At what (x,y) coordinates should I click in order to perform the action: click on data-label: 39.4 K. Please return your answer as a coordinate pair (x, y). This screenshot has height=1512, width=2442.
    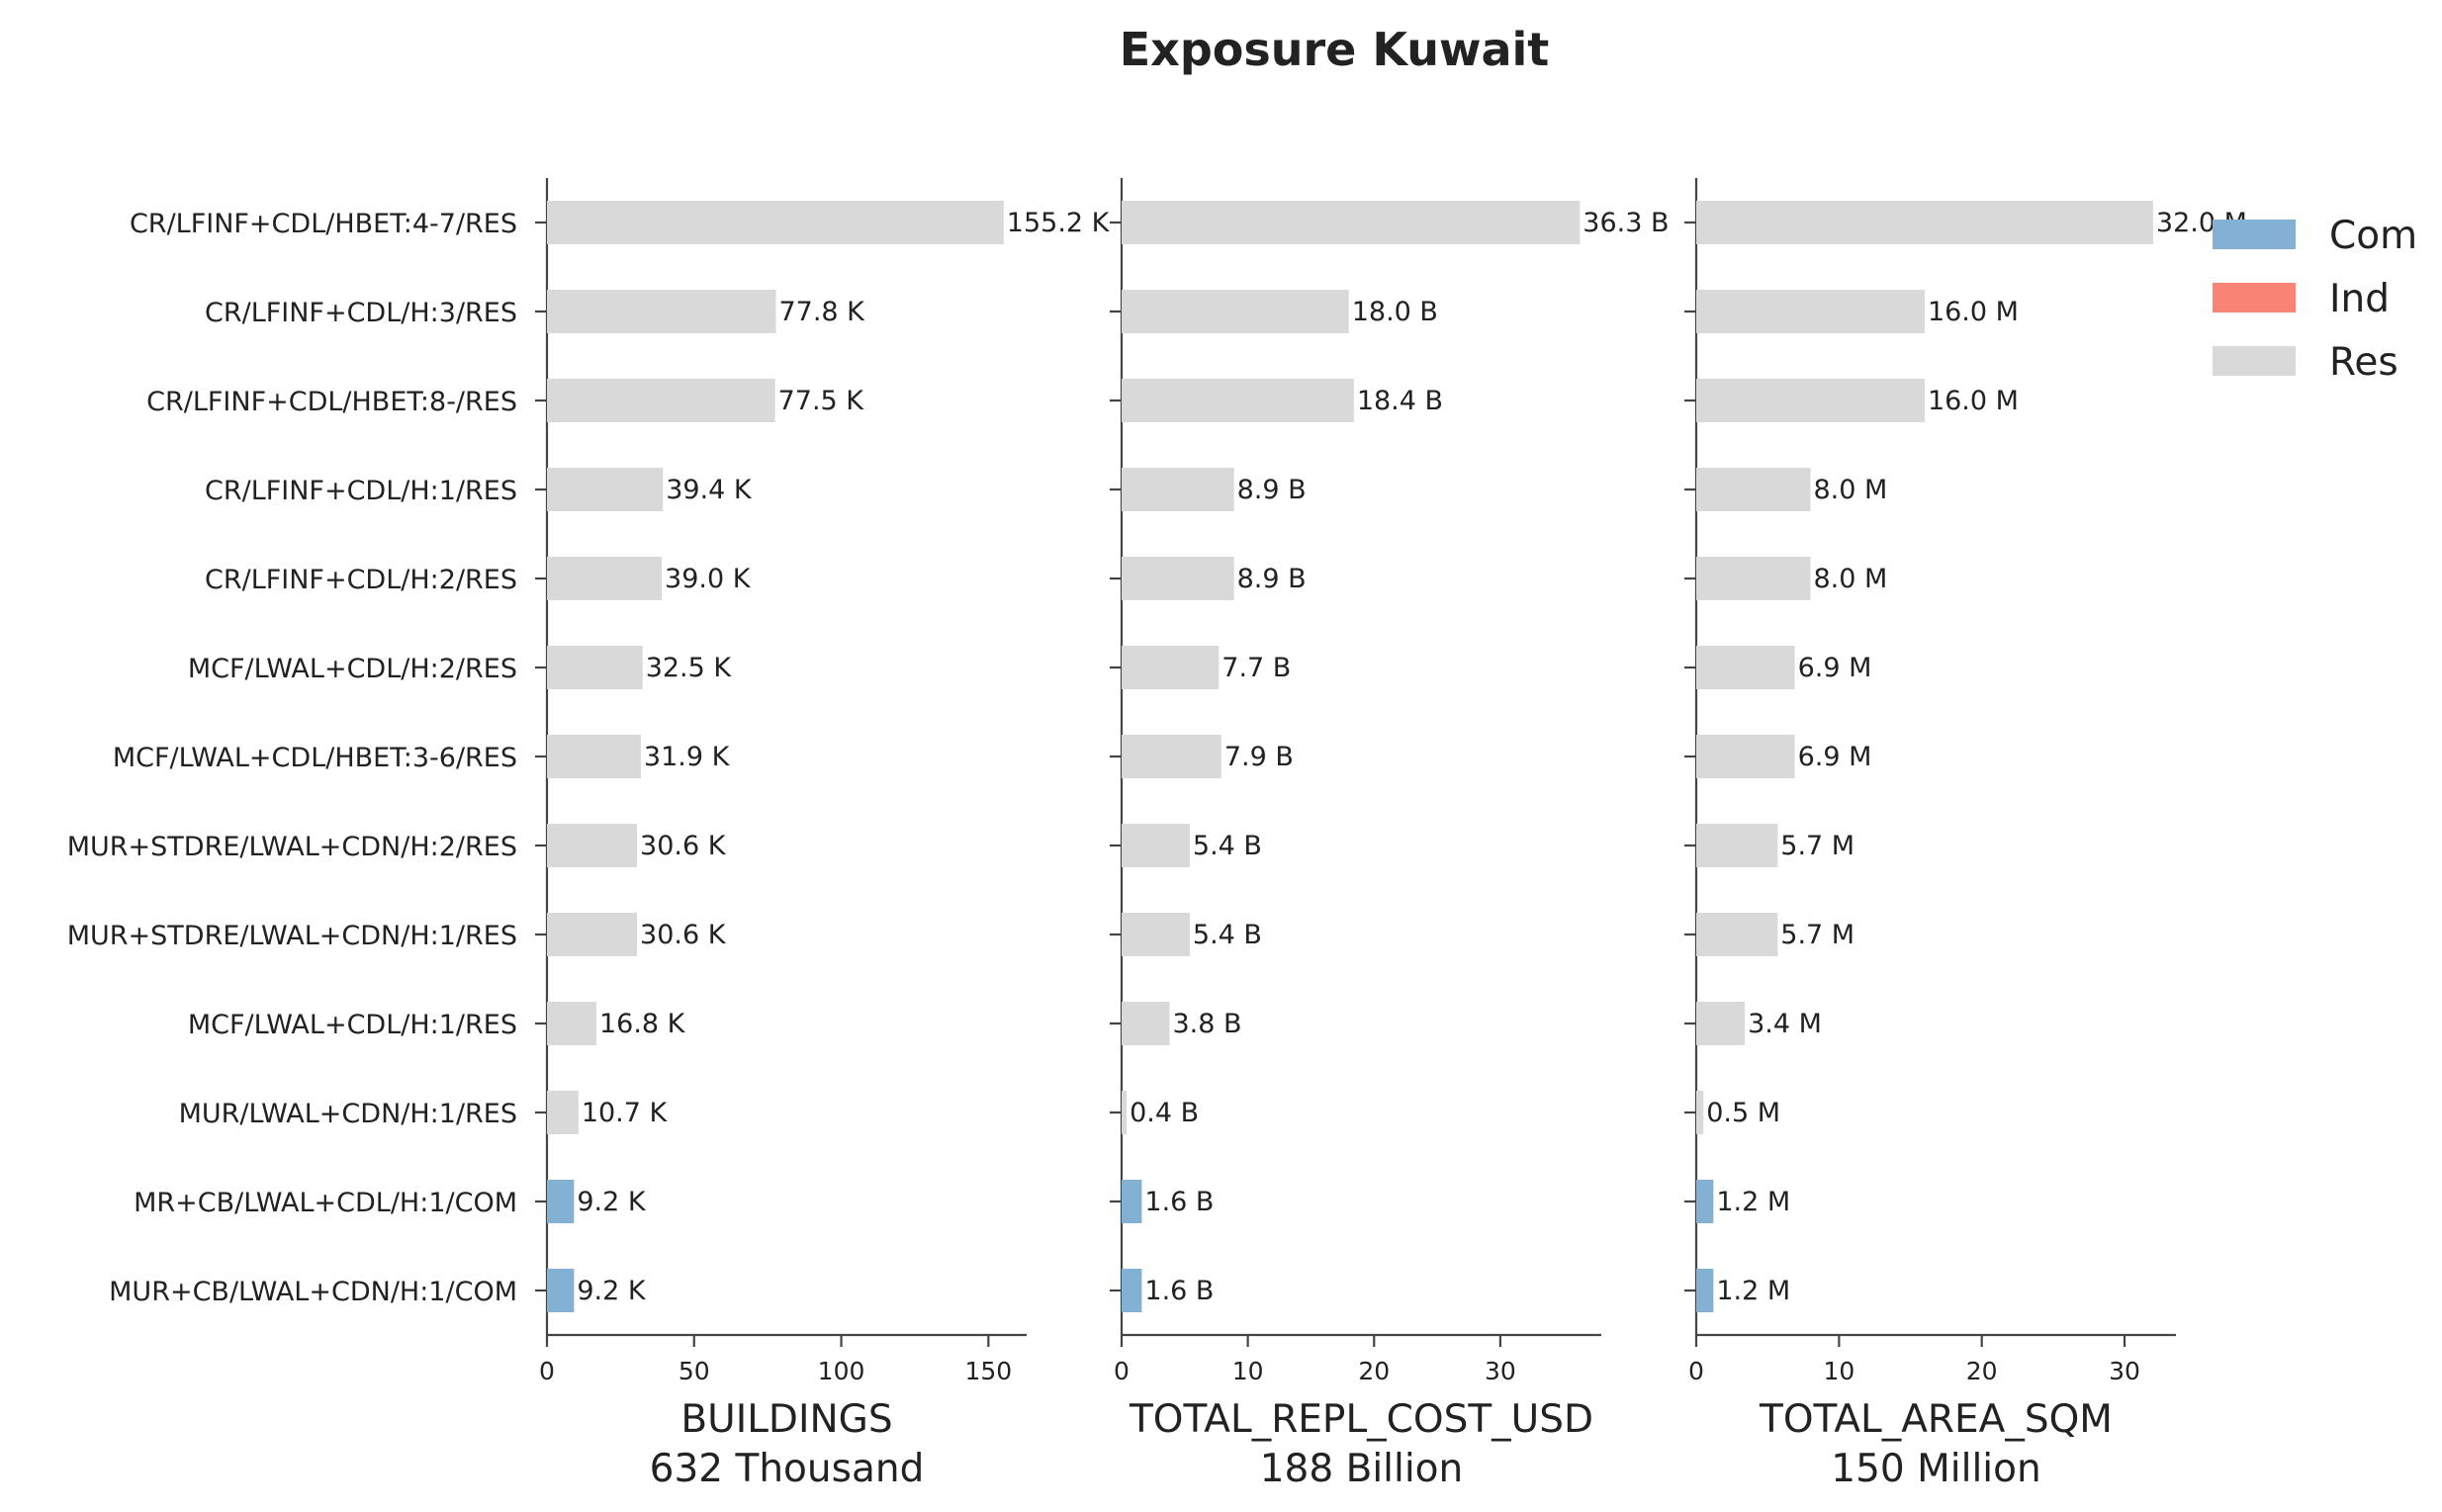
    Looking at the image, I should click on (709, 490).